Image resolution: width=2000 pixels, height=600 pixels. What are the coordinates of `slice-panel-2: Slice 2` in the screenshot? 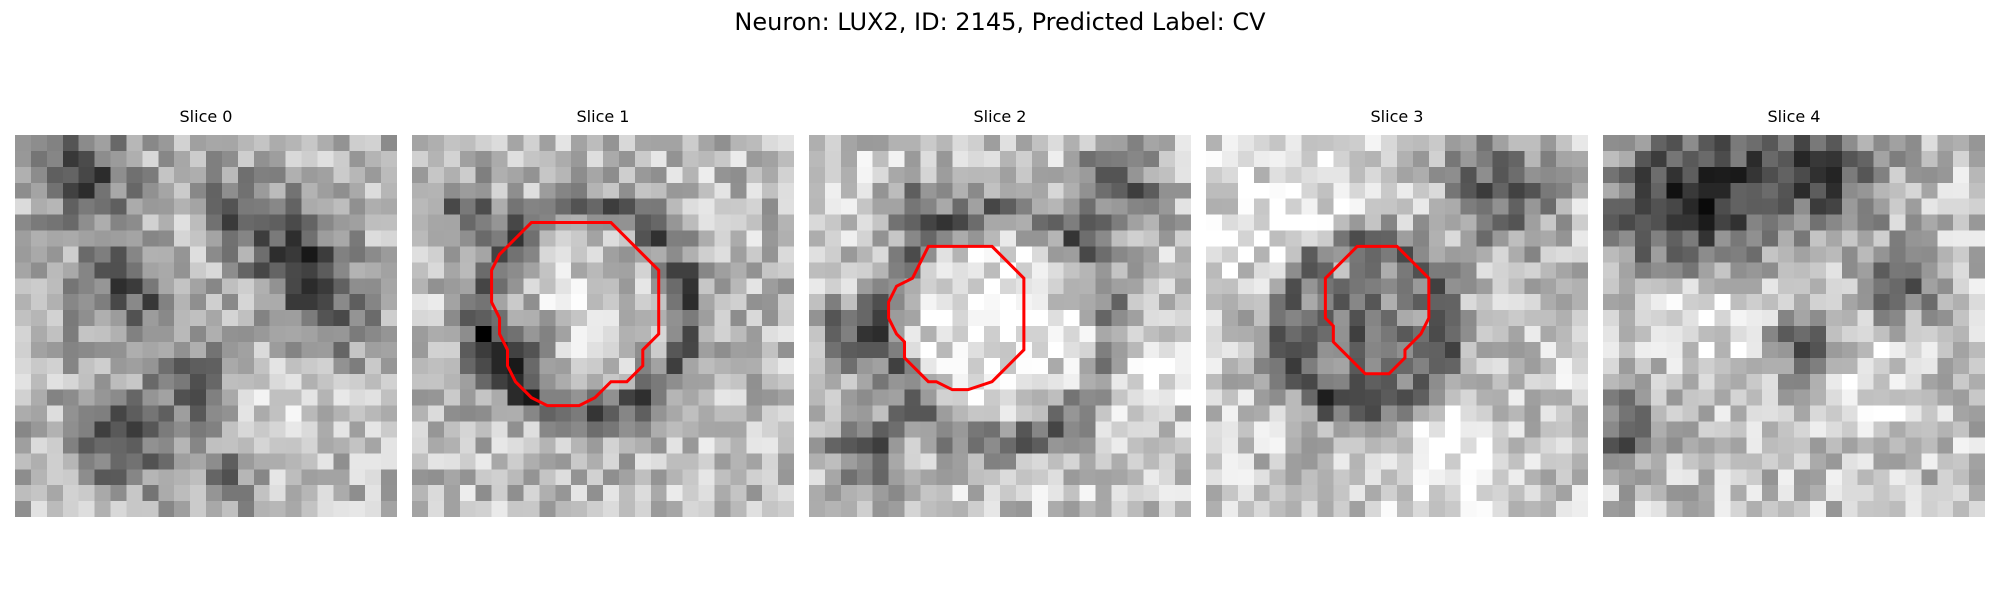 It's located at (1000, 312).